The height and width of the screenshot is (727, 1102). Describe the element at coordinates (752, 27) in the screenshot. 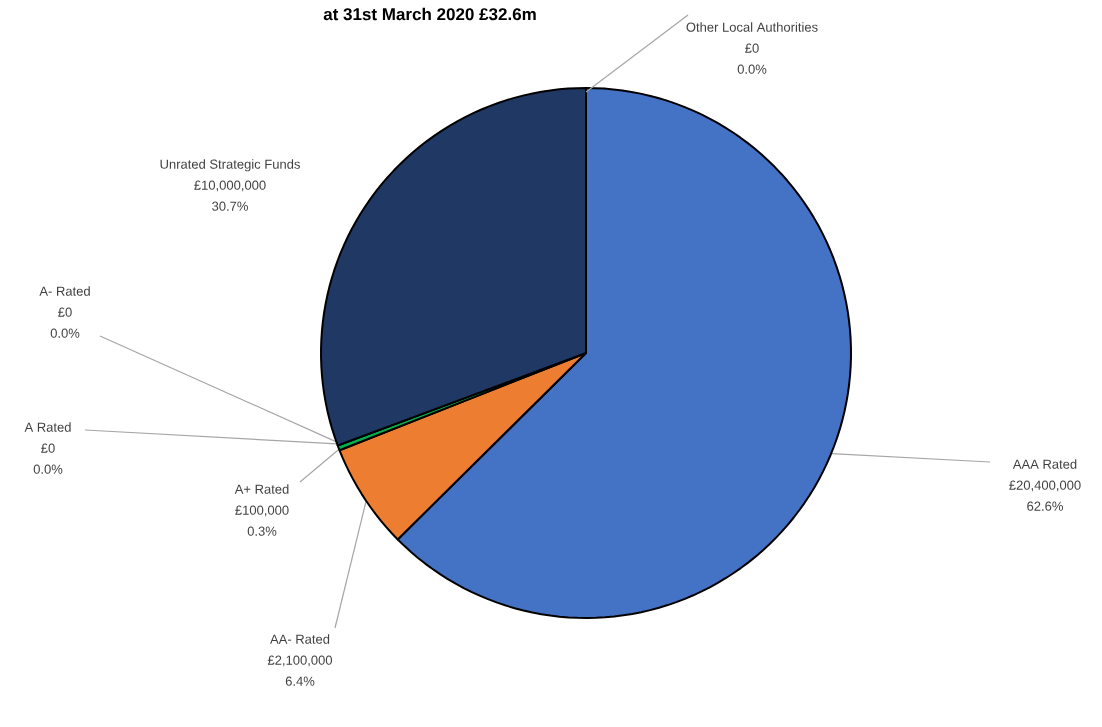

I see `category-label: Other Local Authorities` at that location.